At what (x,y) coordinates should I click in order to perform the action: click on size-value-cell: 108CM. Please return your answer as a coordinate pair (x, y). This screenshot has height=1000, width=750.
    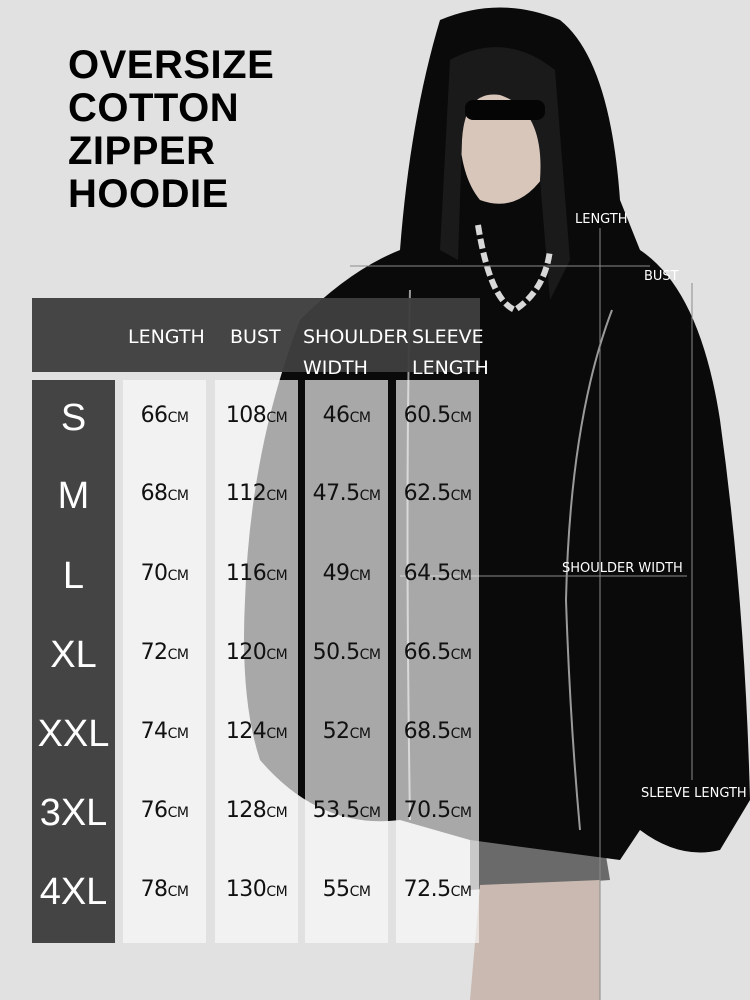
    Looking at the image, I should click on (256, 415).